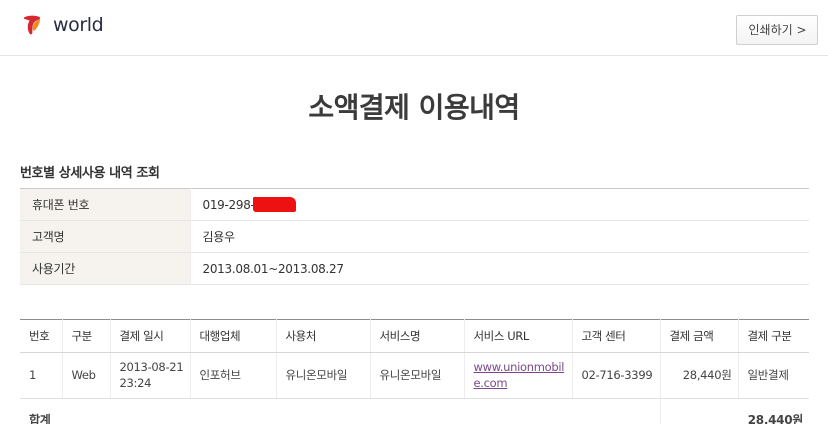 The height and width of the screenshot is (424, 828). What do you see at coordinates (150, 336) in the screenshot?
I see `col-header-date: 결제 일시` at bounding box center [150, 336].